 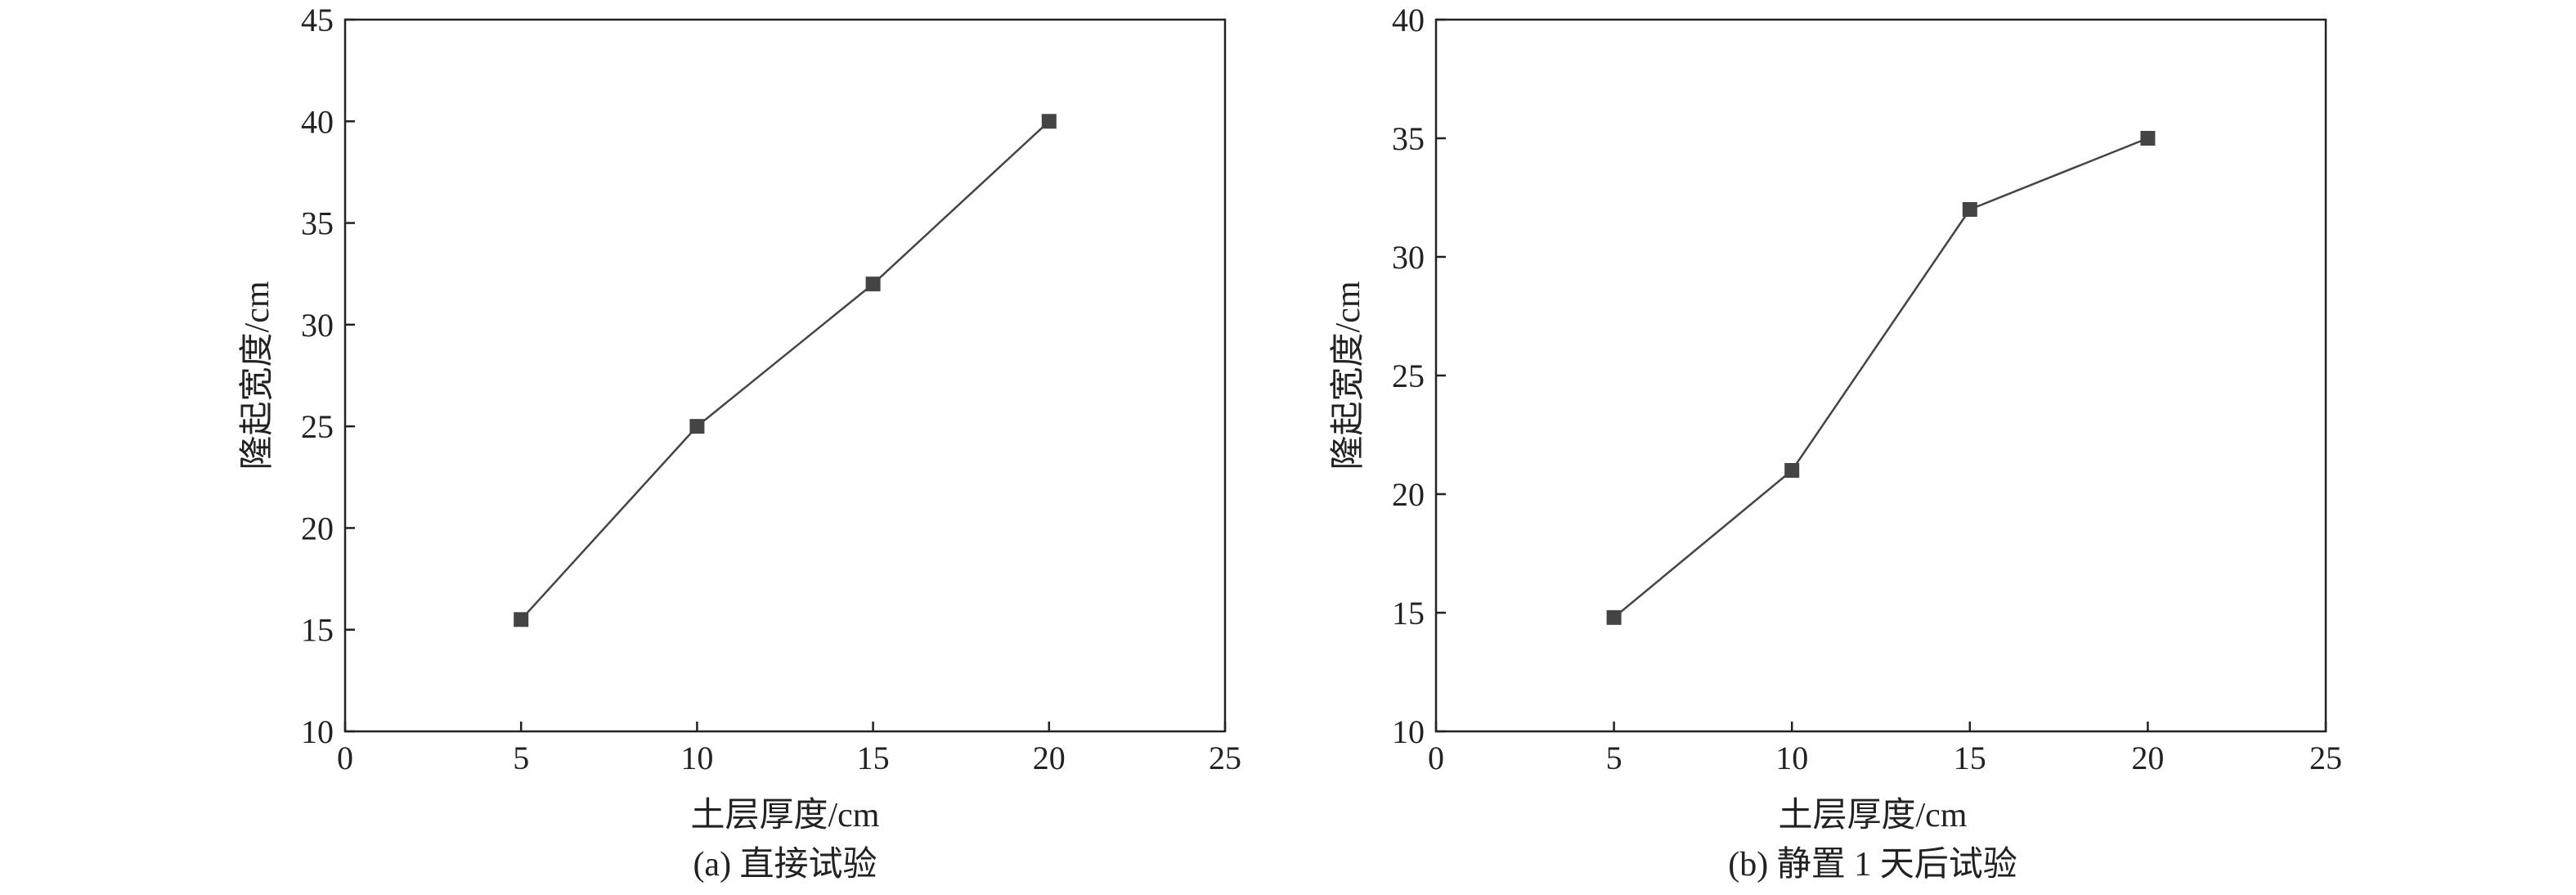 What do you see at coordinates (257, 375) in the screenshot?
I see `y-axis-label-a: 隆起宽度/cm` at bounding box center [257, 375].